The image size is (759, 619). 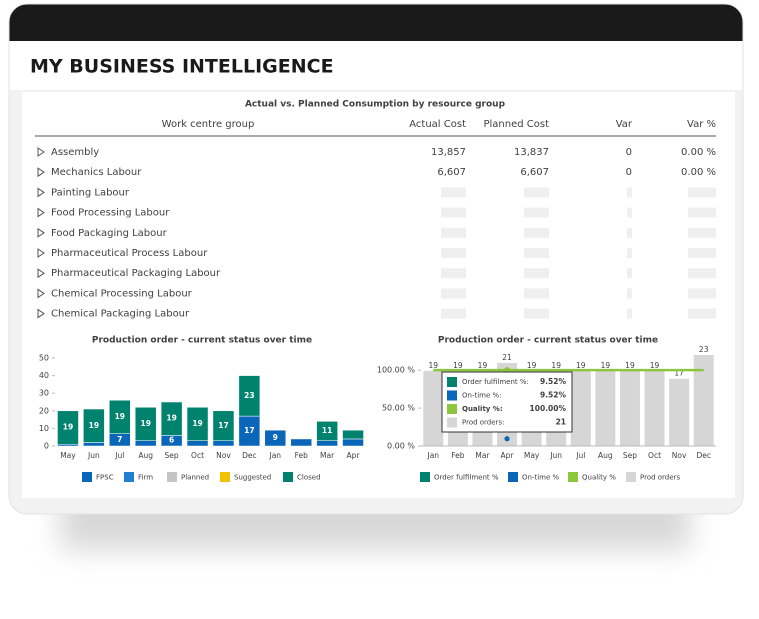 What do you see at coordinates (660, 478) in the screenshot?
I see `legend-label: Prod orders` at bounding box center [660, 478].